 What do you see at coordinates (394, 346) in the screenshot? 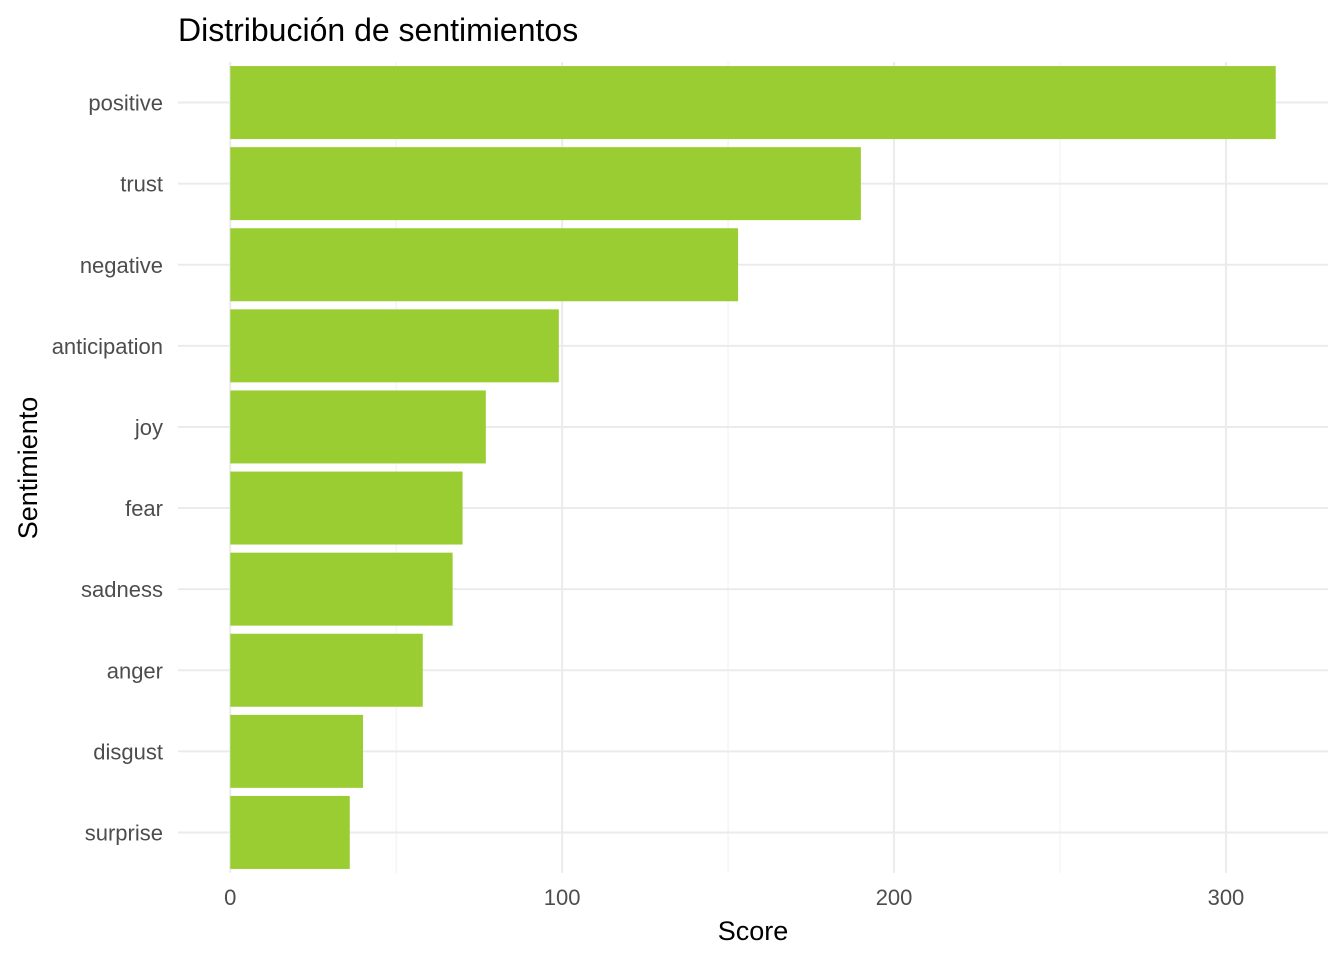
I see `bar-anticipation` at bounding box center [394, 346].